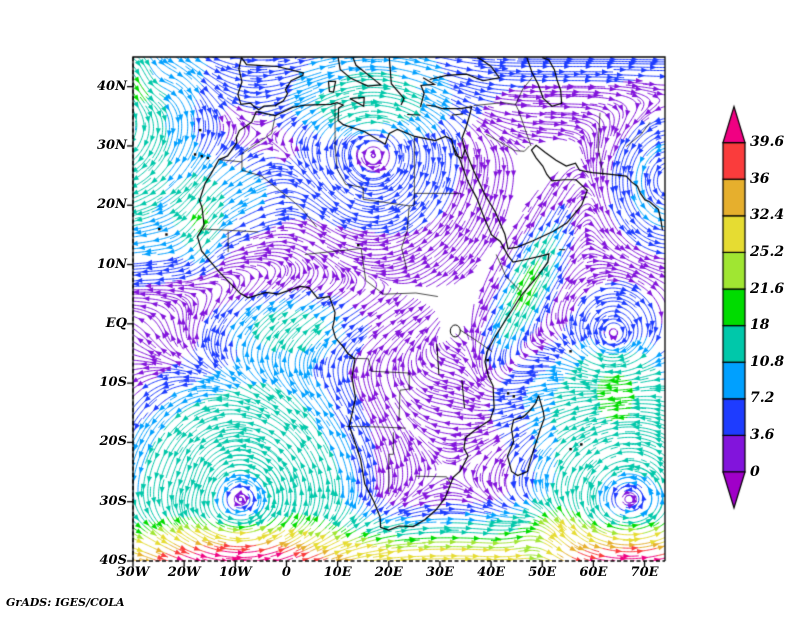 The image size is (800, 618). What do you see at coordinates (133, 572) in the screenshot?
I see `lon-tick-label: 30W` at bounding box center [133, 572].